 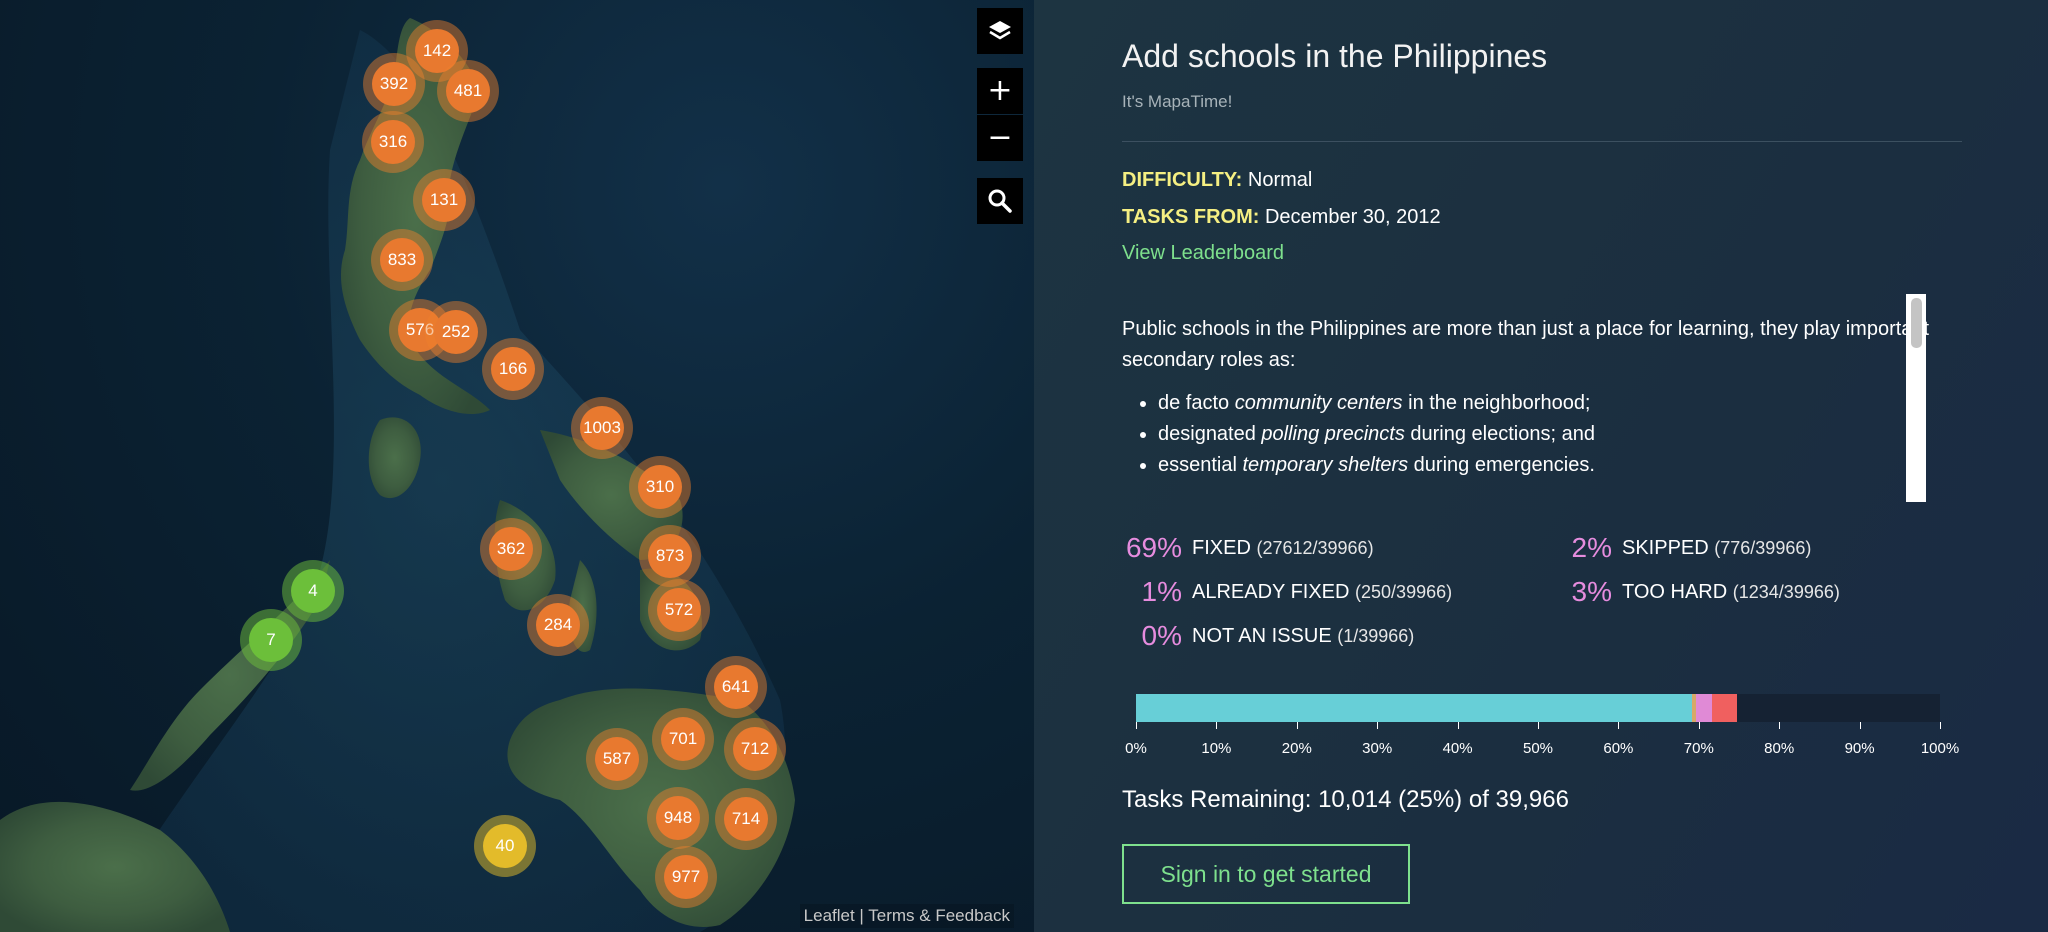 I want to click on marker-cluster: 252, so click(x=456, y=332).